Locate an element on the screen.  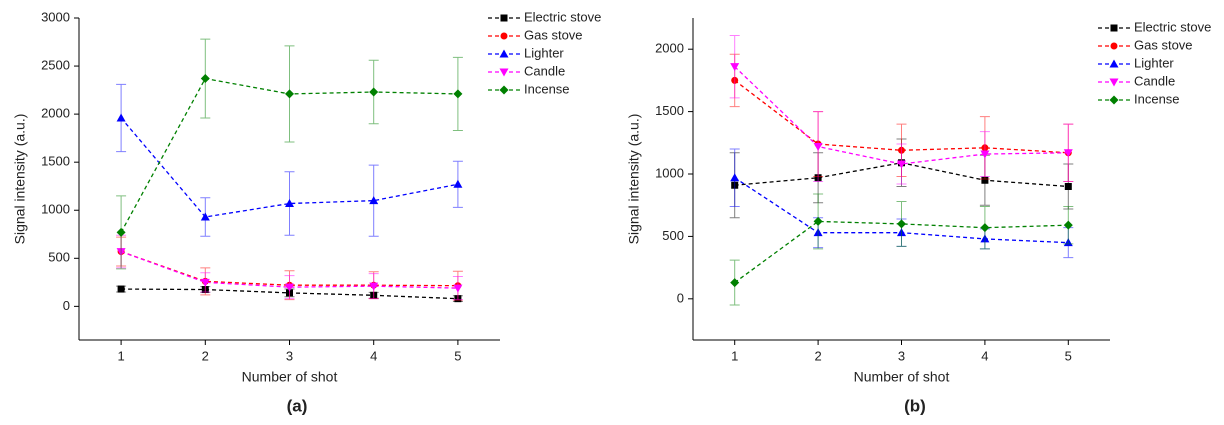
caption: (b) is located at coordinates (915, 405).